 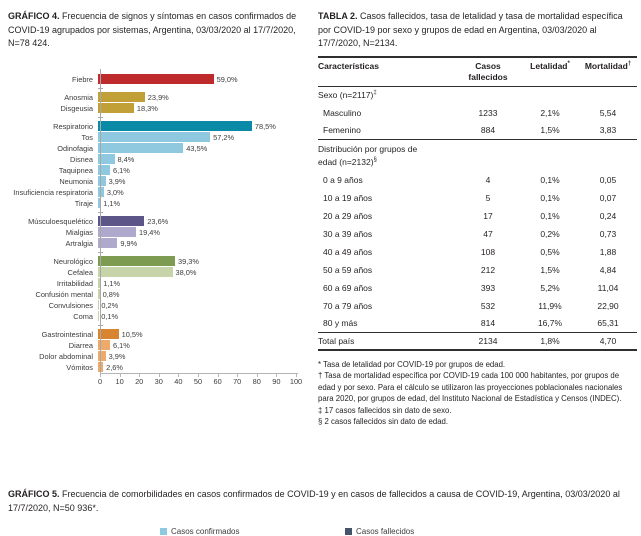 I want to click on bar-label: Irritabilidad, so click(x=52, y=283).